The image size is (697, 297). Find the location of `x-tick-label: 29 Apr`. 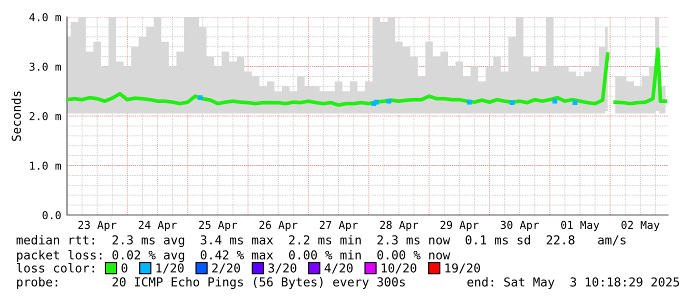

x-tick-label: 29 Apr is located at coordinates (459, 226).